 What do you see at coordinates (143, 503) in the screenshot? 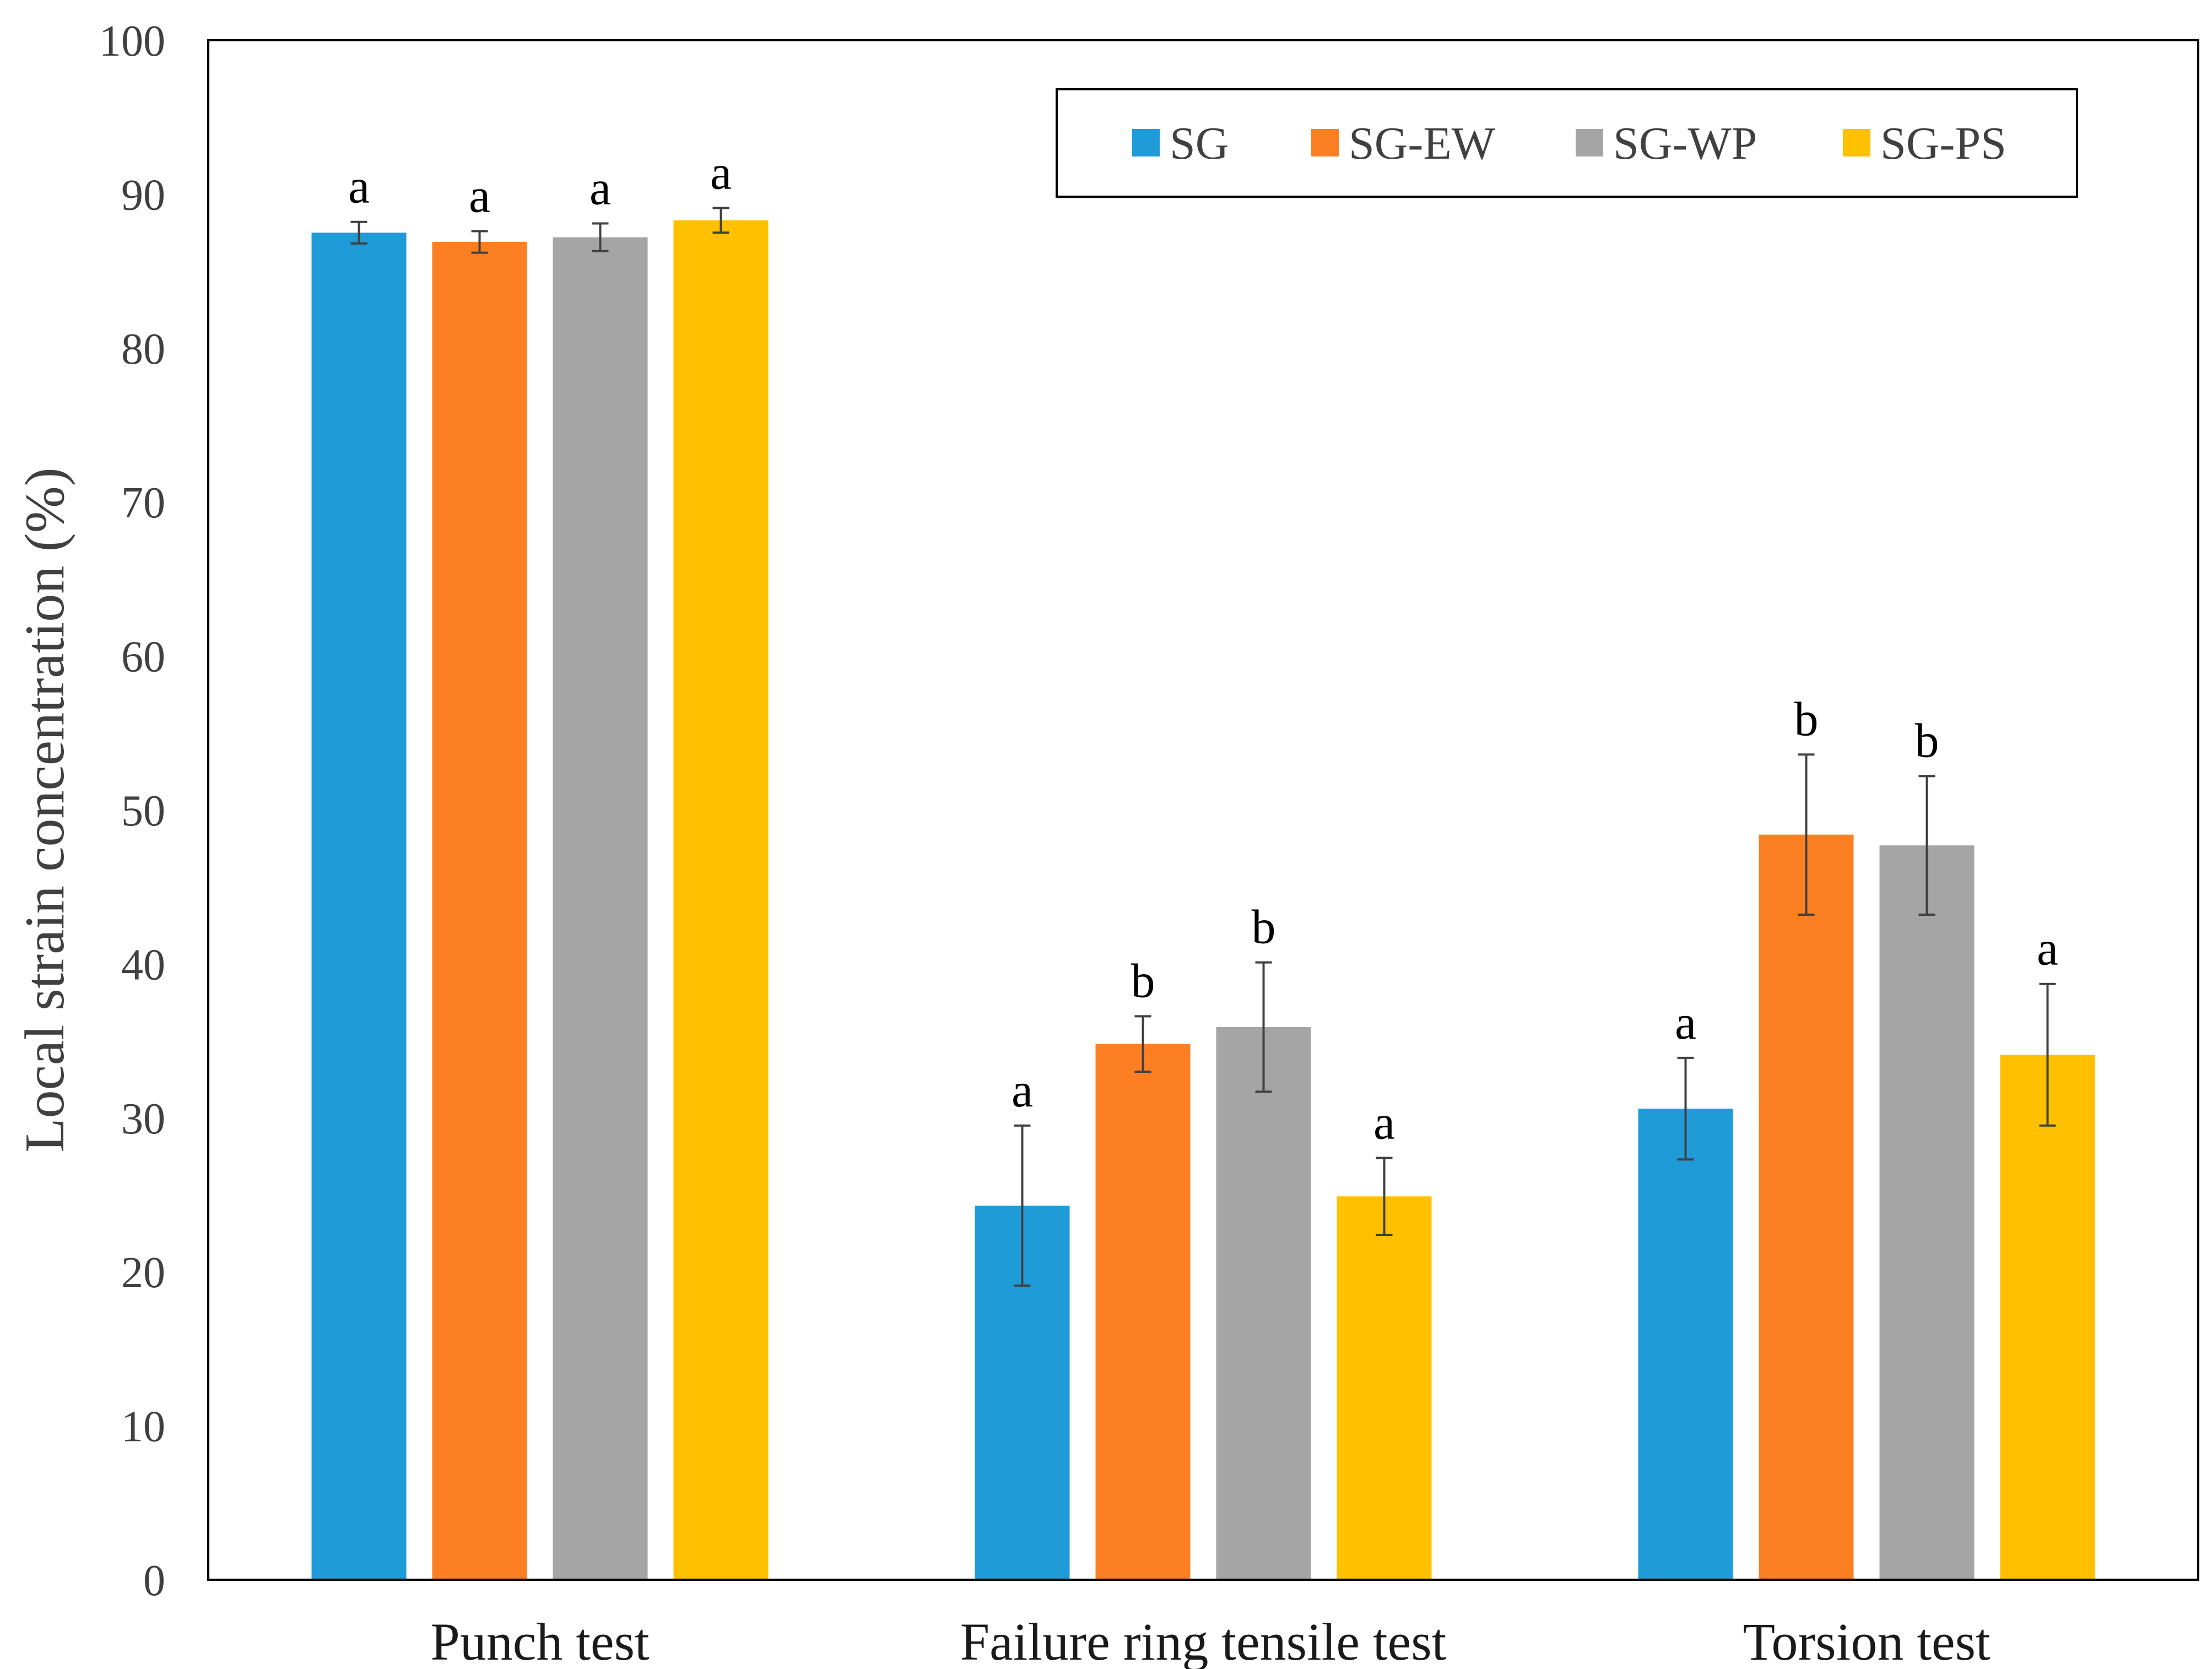
I see `y-tick-label-70: 70` at bounding box center [143, 503].